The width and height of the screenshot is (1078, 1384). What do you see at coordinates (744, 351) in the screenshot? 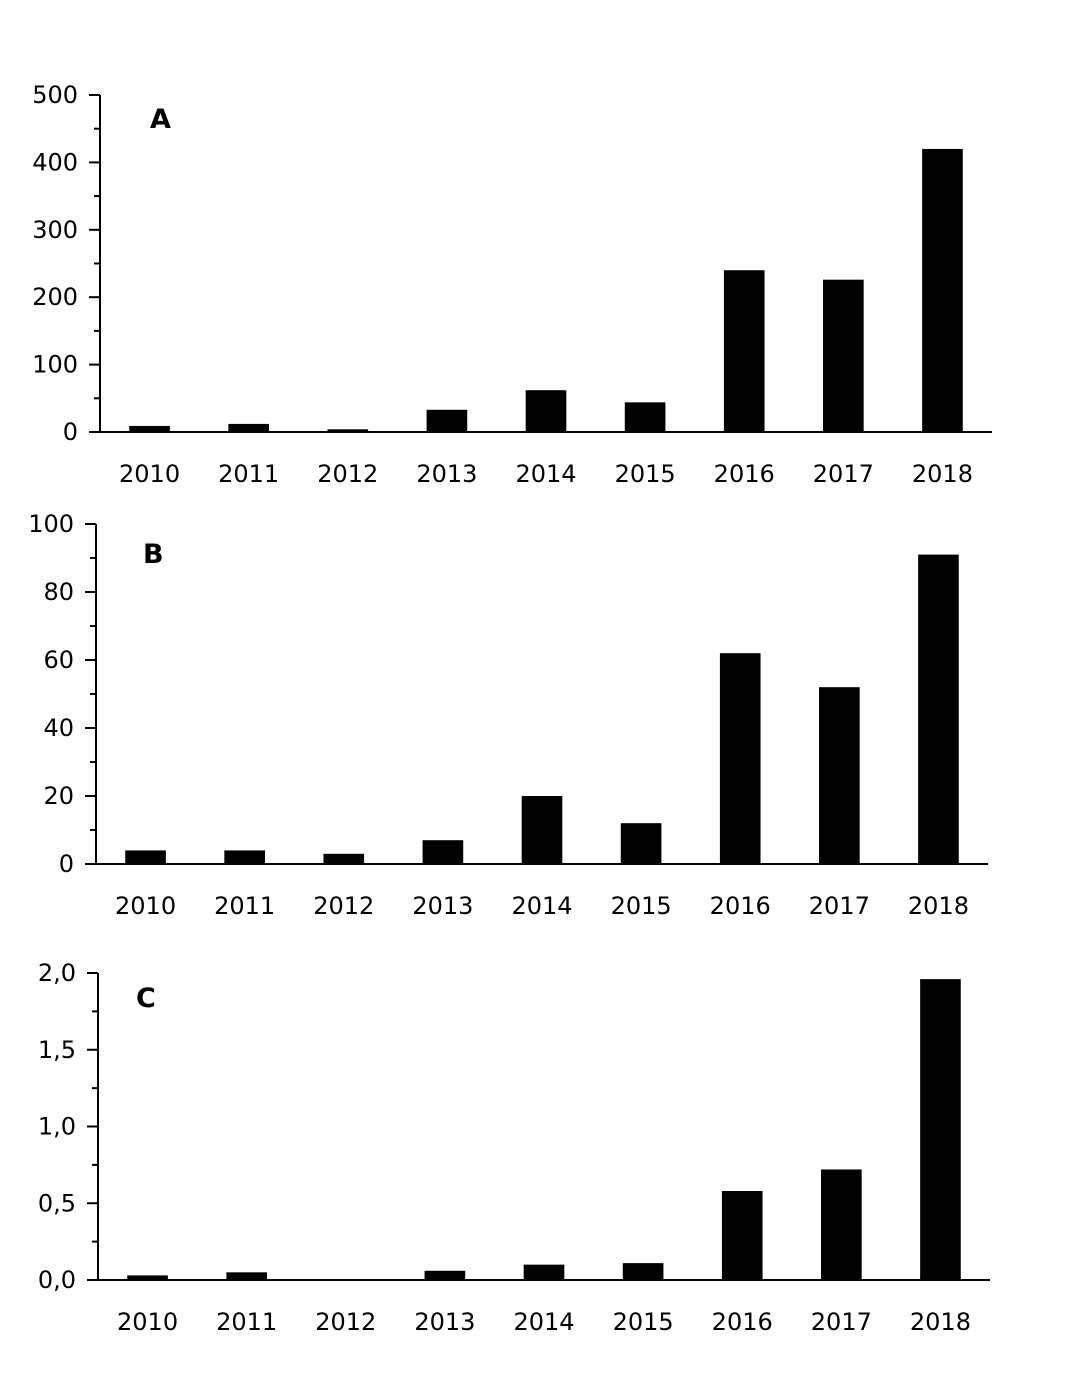
I see `panel-a-bar-2016` at bounding box center [744, 351].